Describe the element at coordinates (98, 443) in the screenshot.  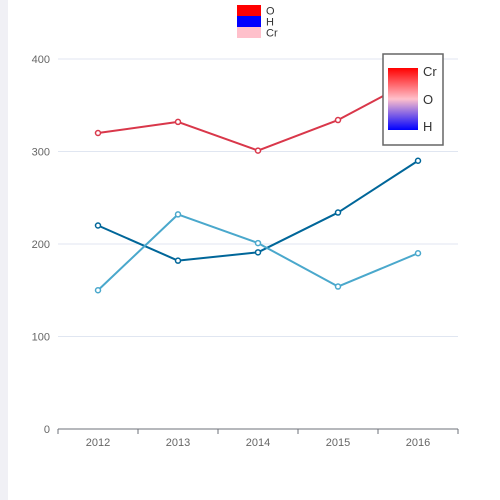
I see `x-tick-label: 2012` at that location.